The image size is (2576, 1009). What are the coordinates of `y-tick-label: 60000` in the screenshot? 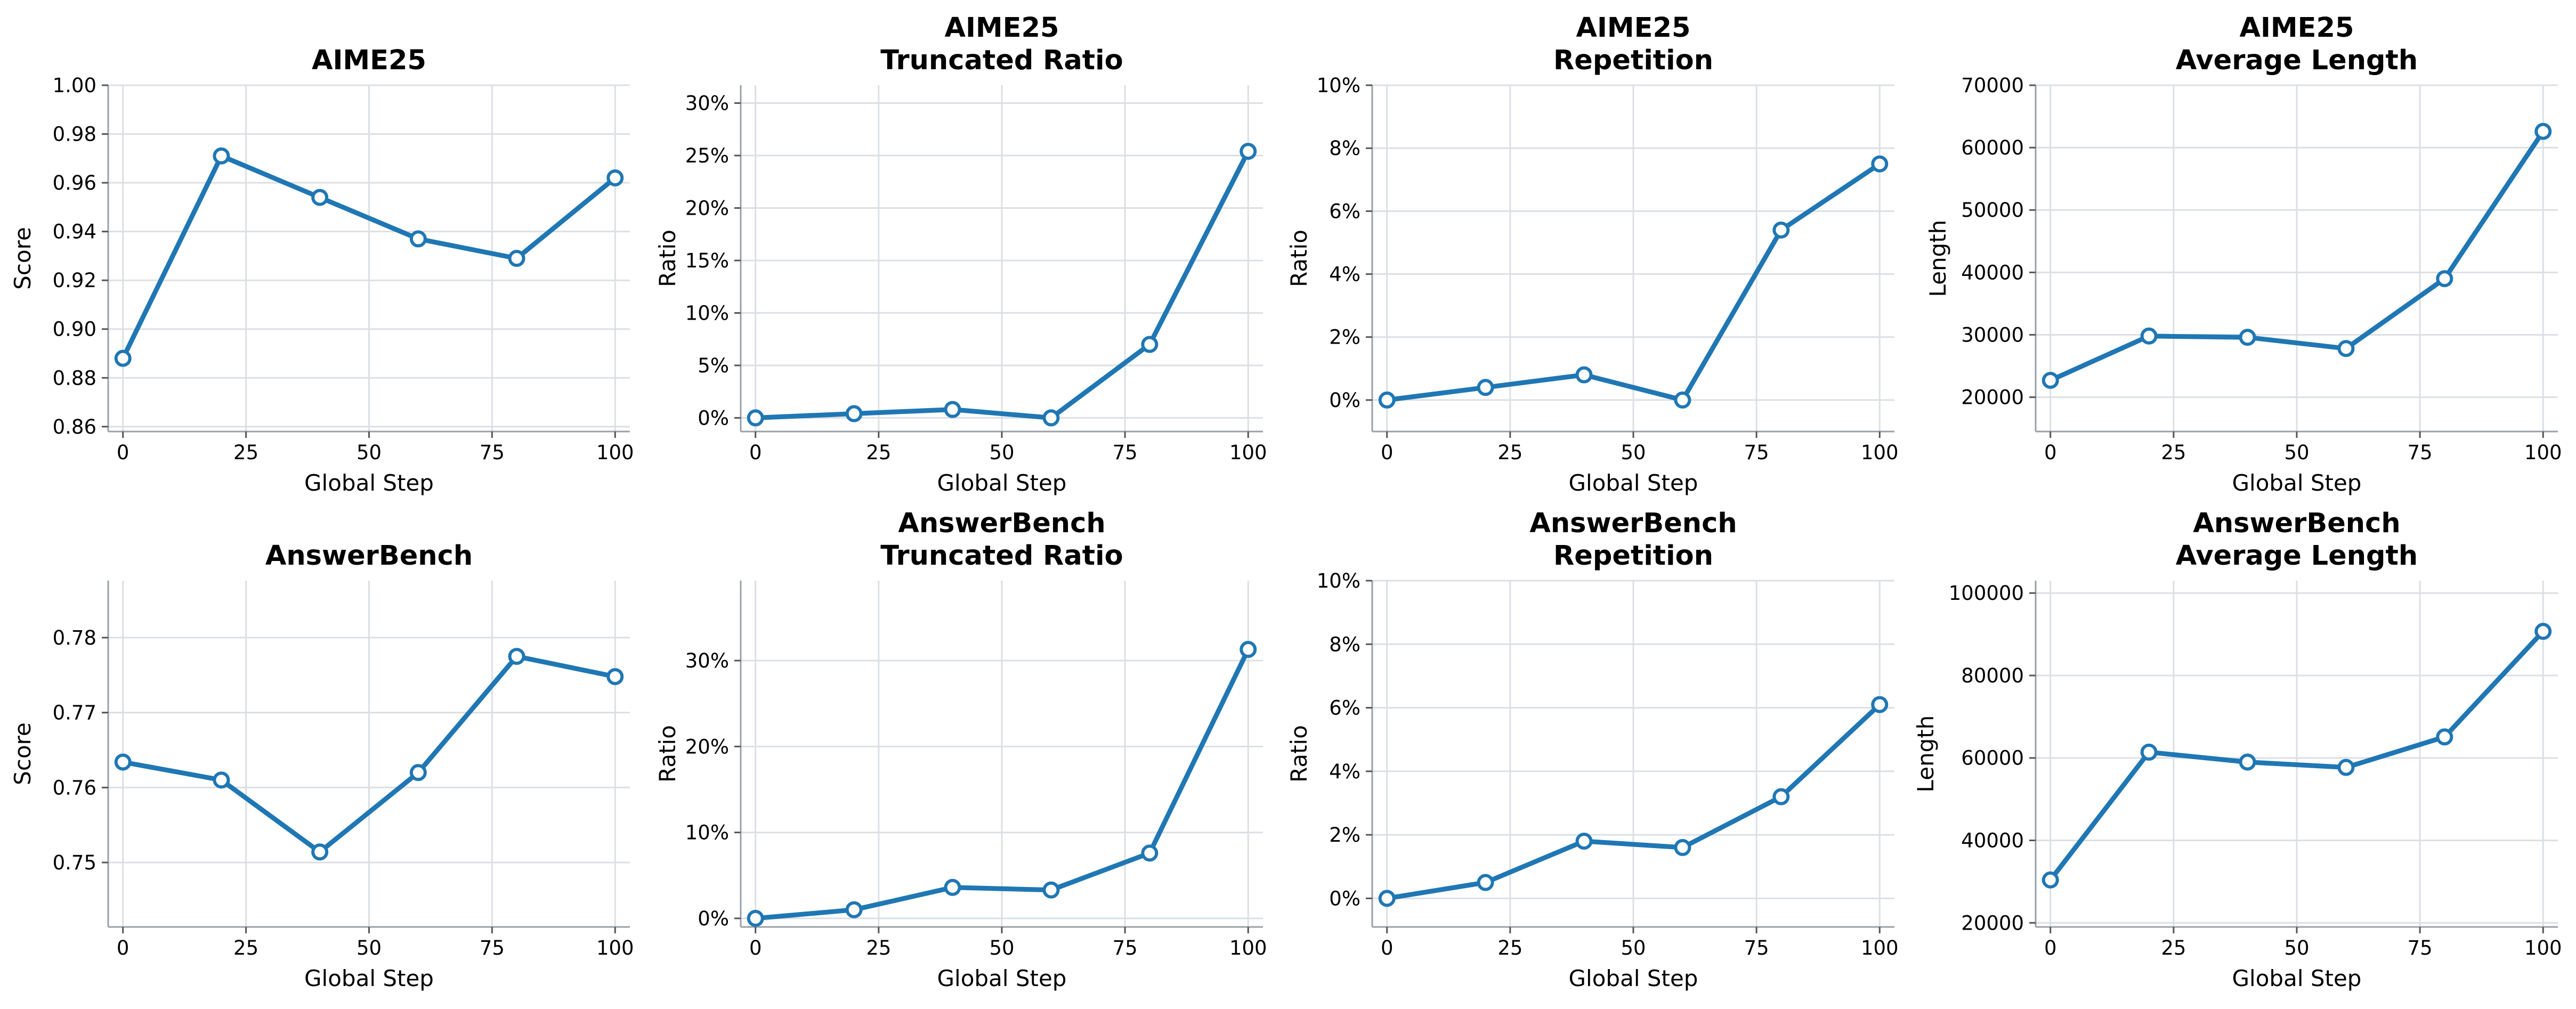 It's located at (1992, 759).